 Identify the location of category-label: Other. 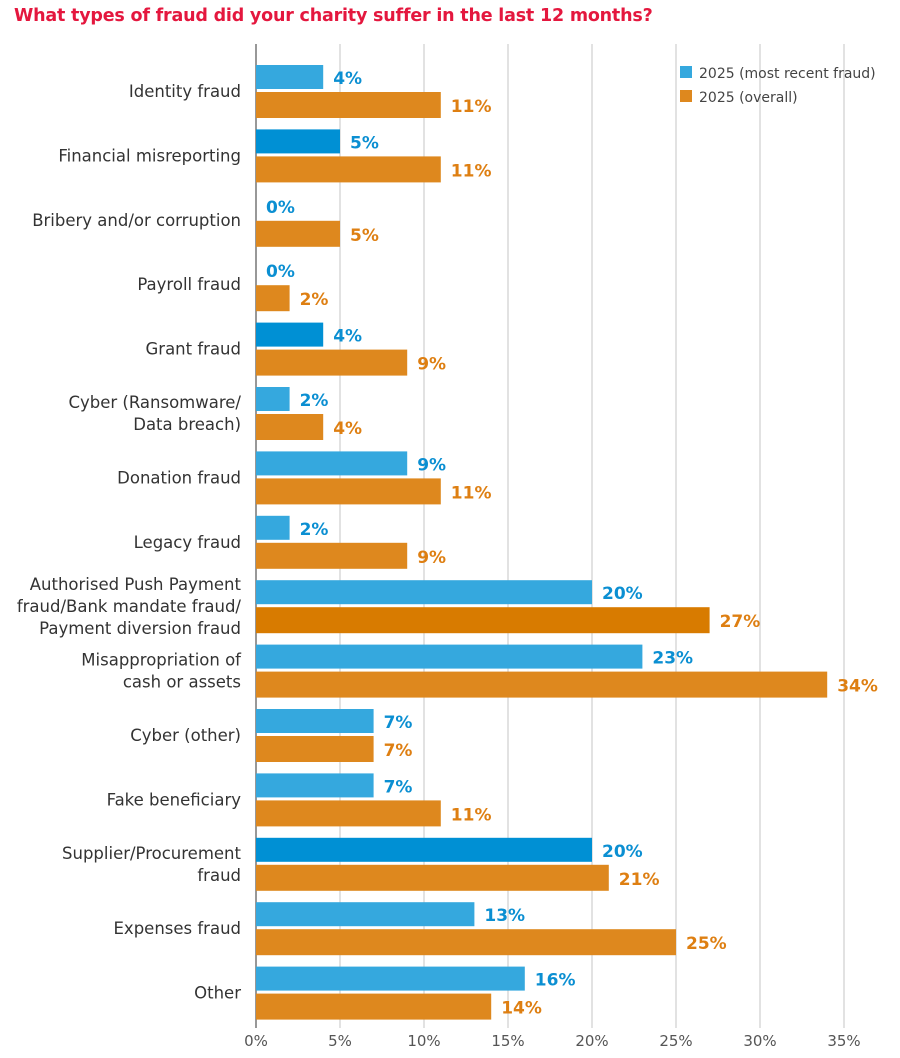
(217, 993).